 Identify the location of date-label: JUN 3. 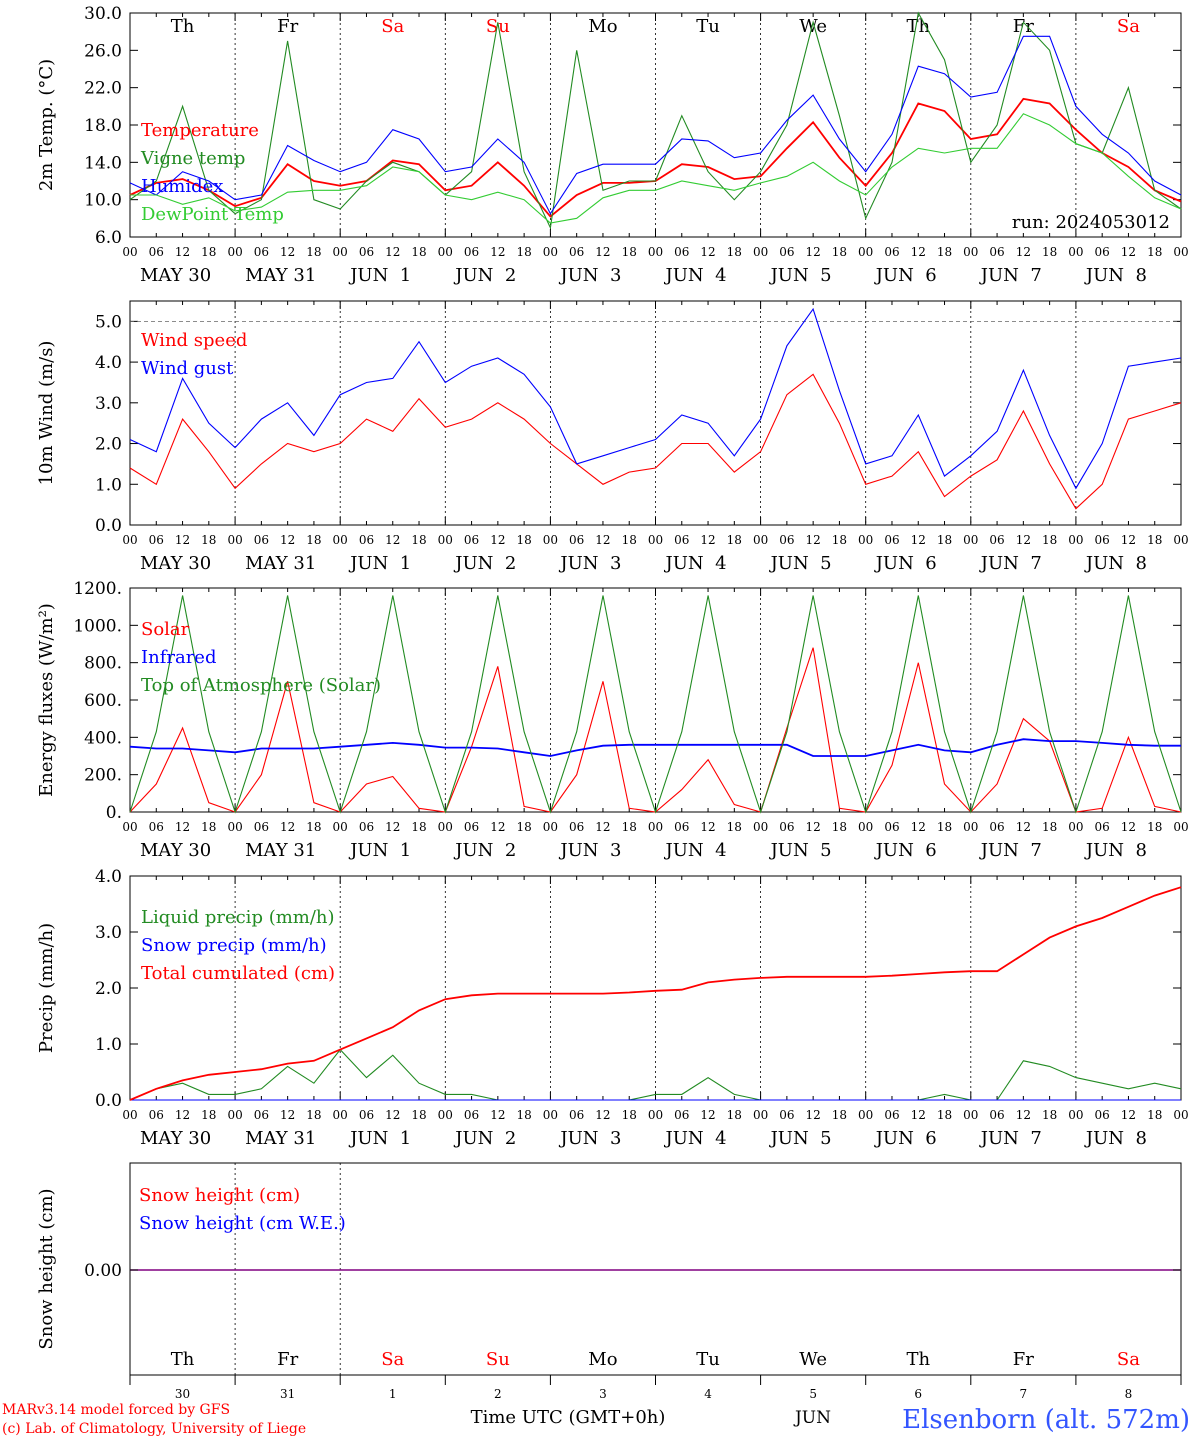
(589, 275).